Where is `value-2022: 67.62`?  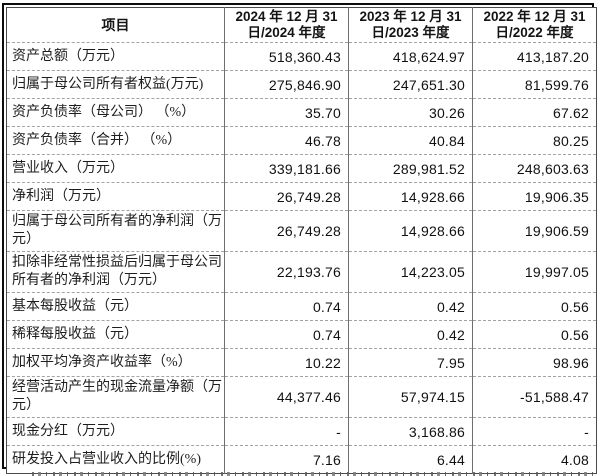
value-2022: 67.62 is located at coordinates (534, 112).